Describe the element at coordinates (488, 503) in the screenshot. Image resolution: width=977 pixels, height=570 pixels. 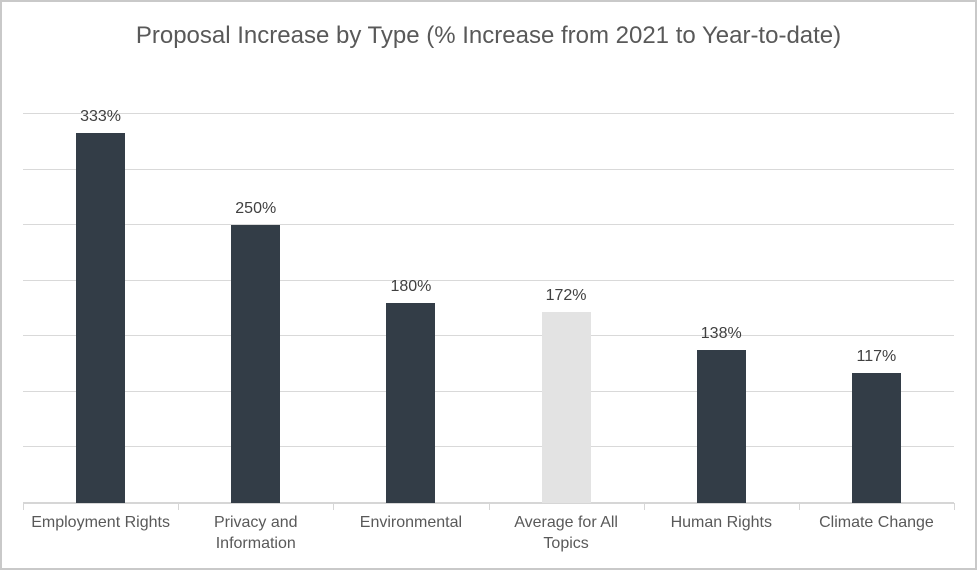
I see `x-axis-line` at that location.